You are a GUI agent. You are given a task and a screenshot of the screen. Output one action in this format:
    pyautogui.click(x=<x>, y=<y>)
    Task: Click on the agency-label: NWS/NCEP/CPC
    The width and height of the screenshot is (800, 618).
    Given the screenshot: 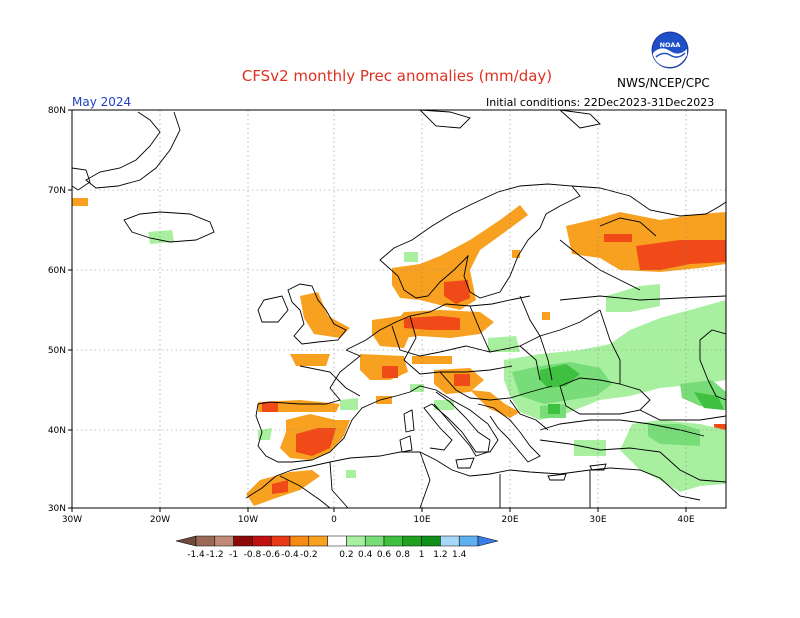 What is the action you would take?
    pyautogui.click(x=663, y=83)
    